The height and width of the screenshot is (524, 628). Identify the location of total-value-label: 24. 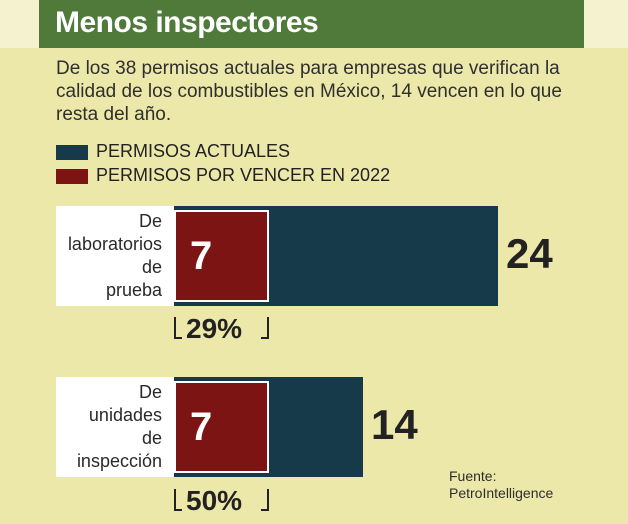
(529, 253).